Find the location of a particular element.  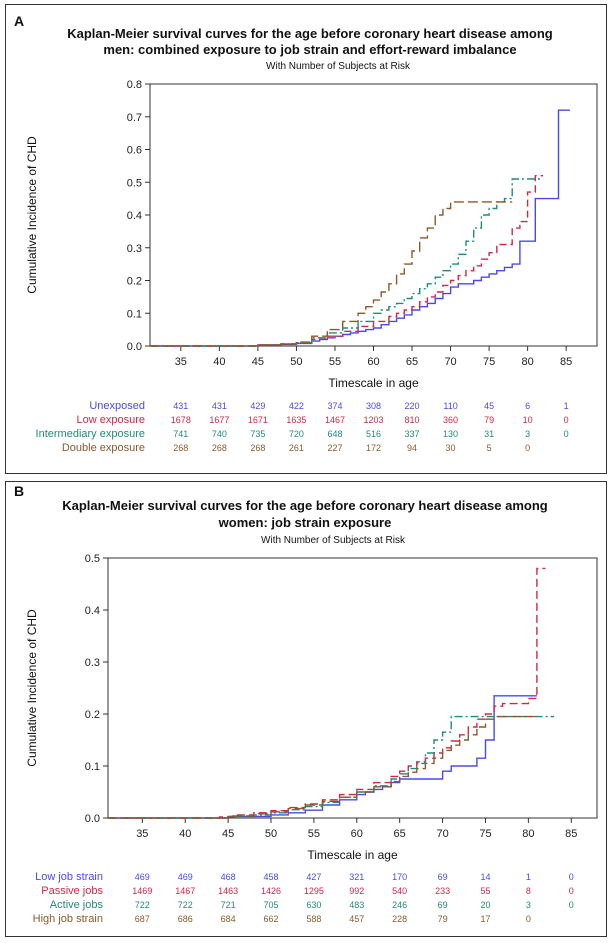

risk-table-value: 735 is located at coordinates (257, 434).